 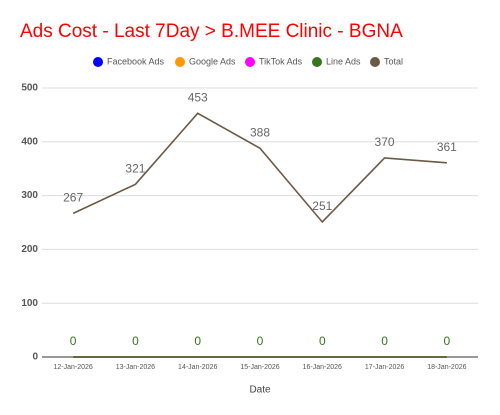 What do you see at coordinates (72, 367) in the screenshot?
I see `x-tick-label: 12-Jan-2026` at bounding box center [72, 367].